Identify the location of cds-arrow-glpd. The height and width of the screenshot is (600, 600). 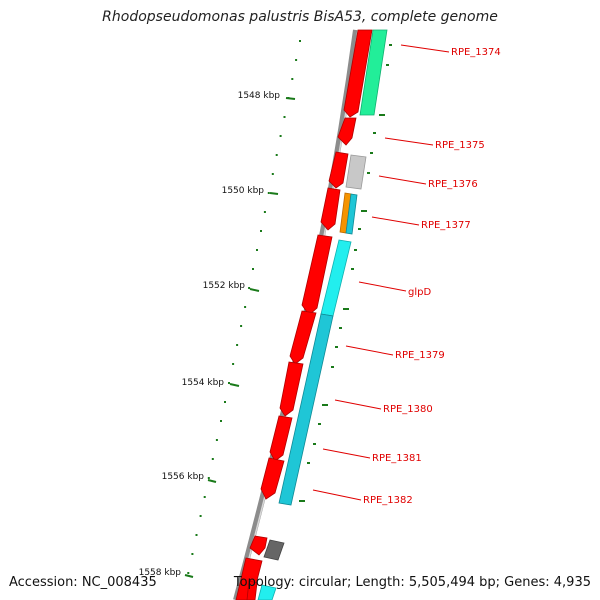
(317, 275).